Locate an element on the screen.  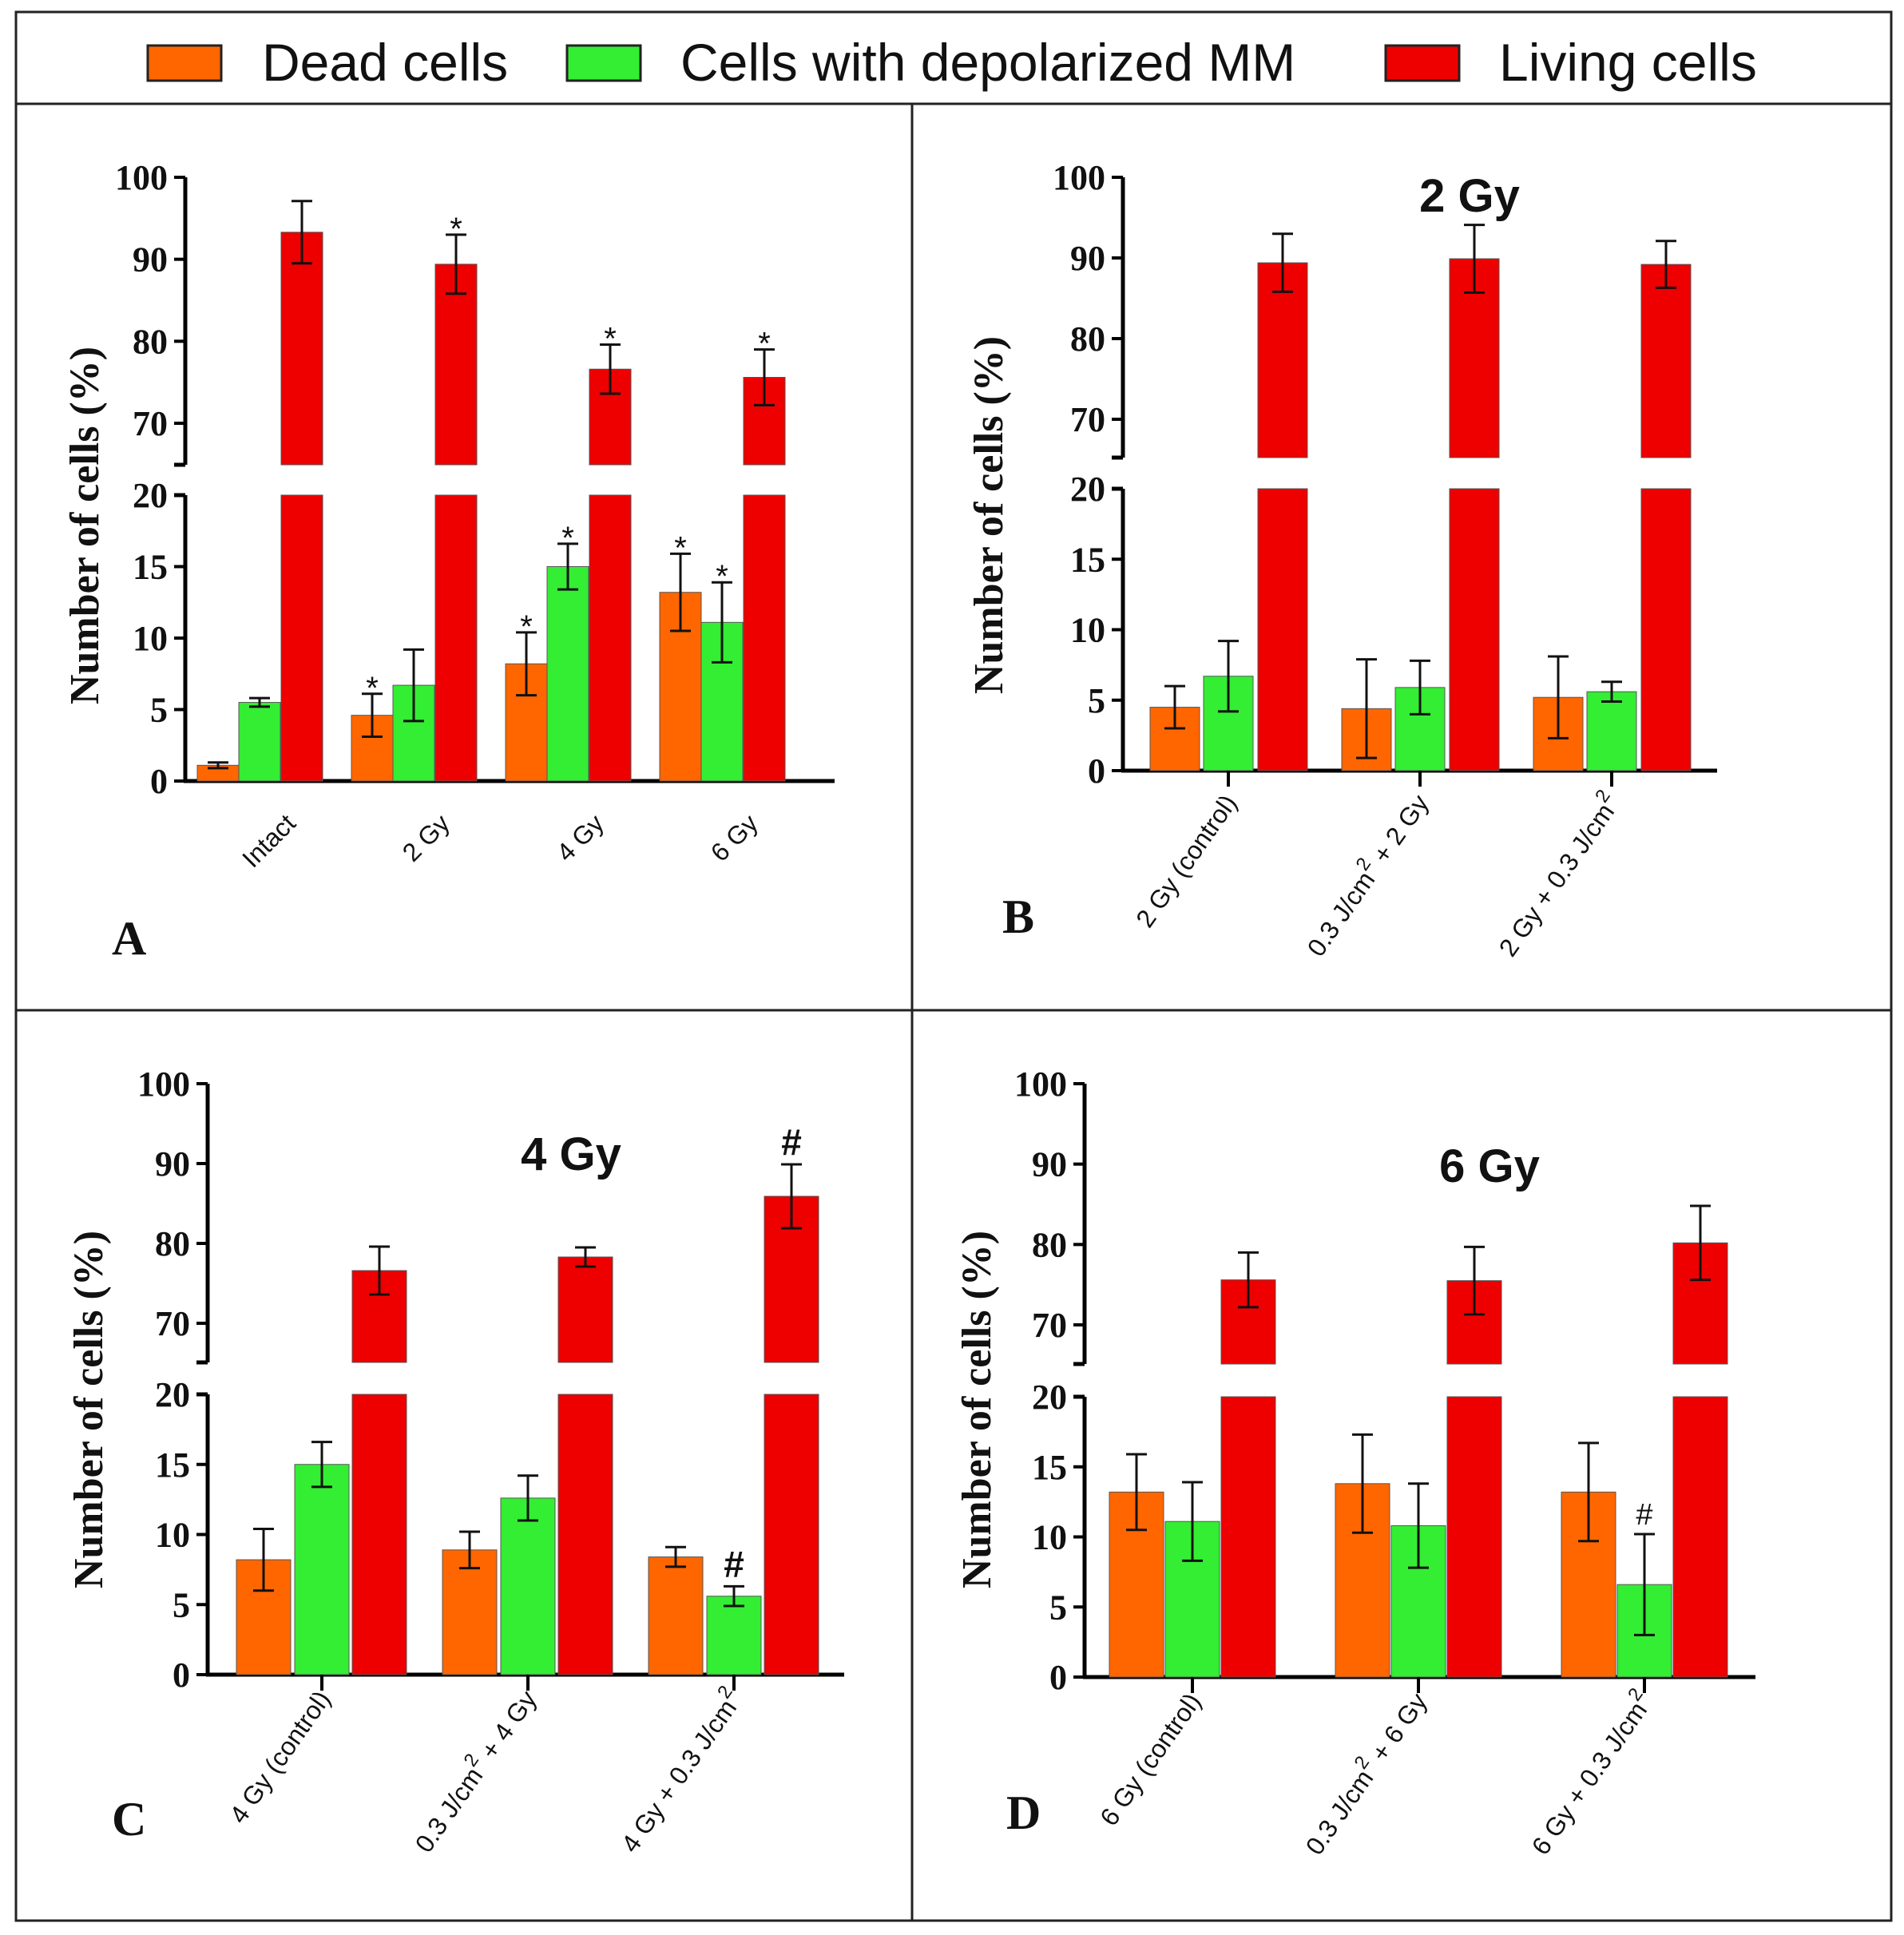
legend-item-living: Living cells is located at coordinates (1570, 62).